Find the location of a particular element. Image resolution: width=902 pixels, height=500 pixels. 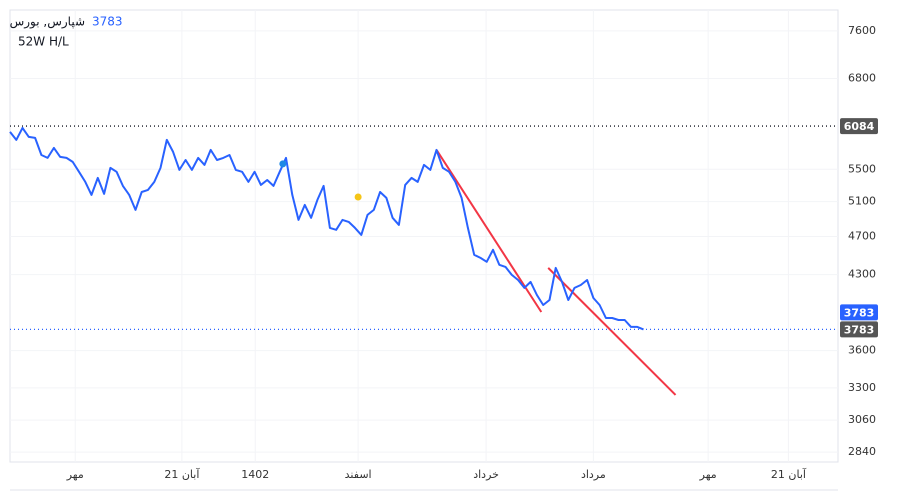

price-label: 6084 is located at coordinates (859, 126).